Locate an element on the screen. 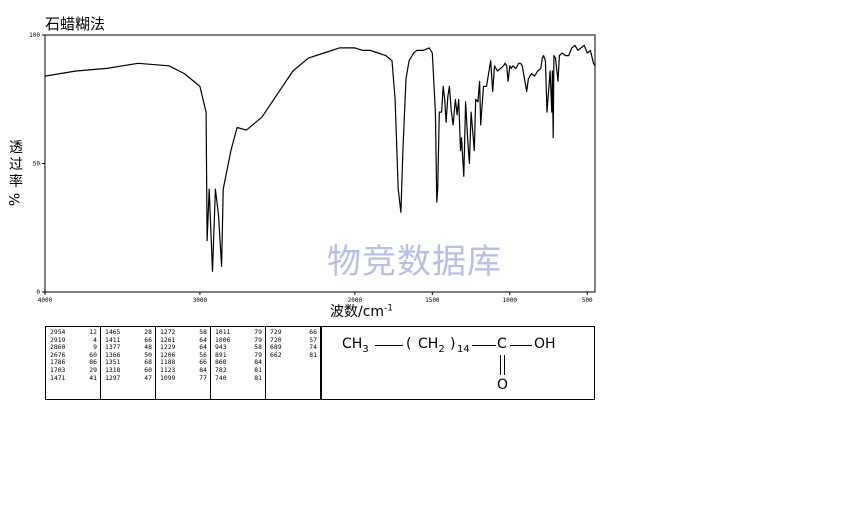  peak-wavenumber: 1465 is located at coordinates (113, 332).